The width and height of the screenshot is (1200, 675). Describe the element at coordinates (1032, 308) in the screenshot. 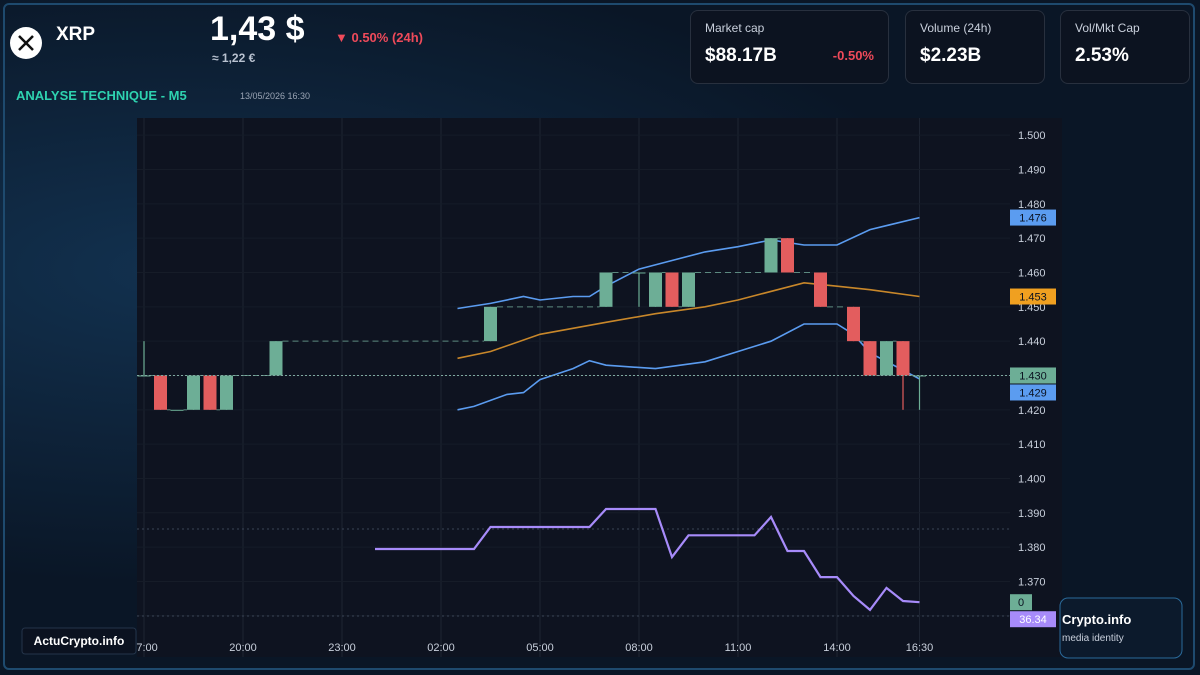

I see `y-tick-label: 1.450` at that location.